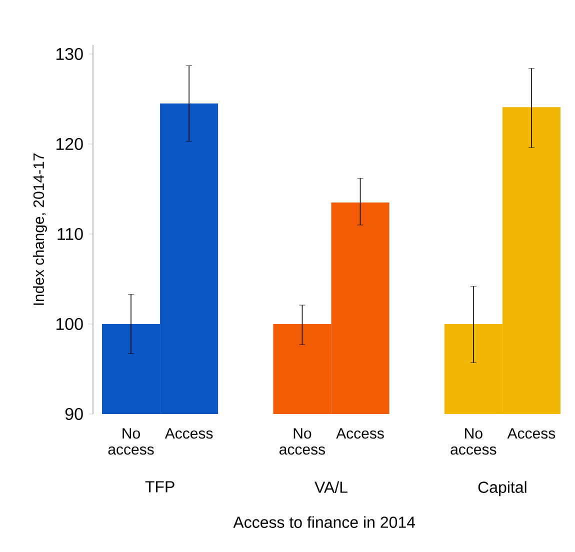 The image size is (575, 552). I want to click on x-tick-label: Capital, so click(502, 488).